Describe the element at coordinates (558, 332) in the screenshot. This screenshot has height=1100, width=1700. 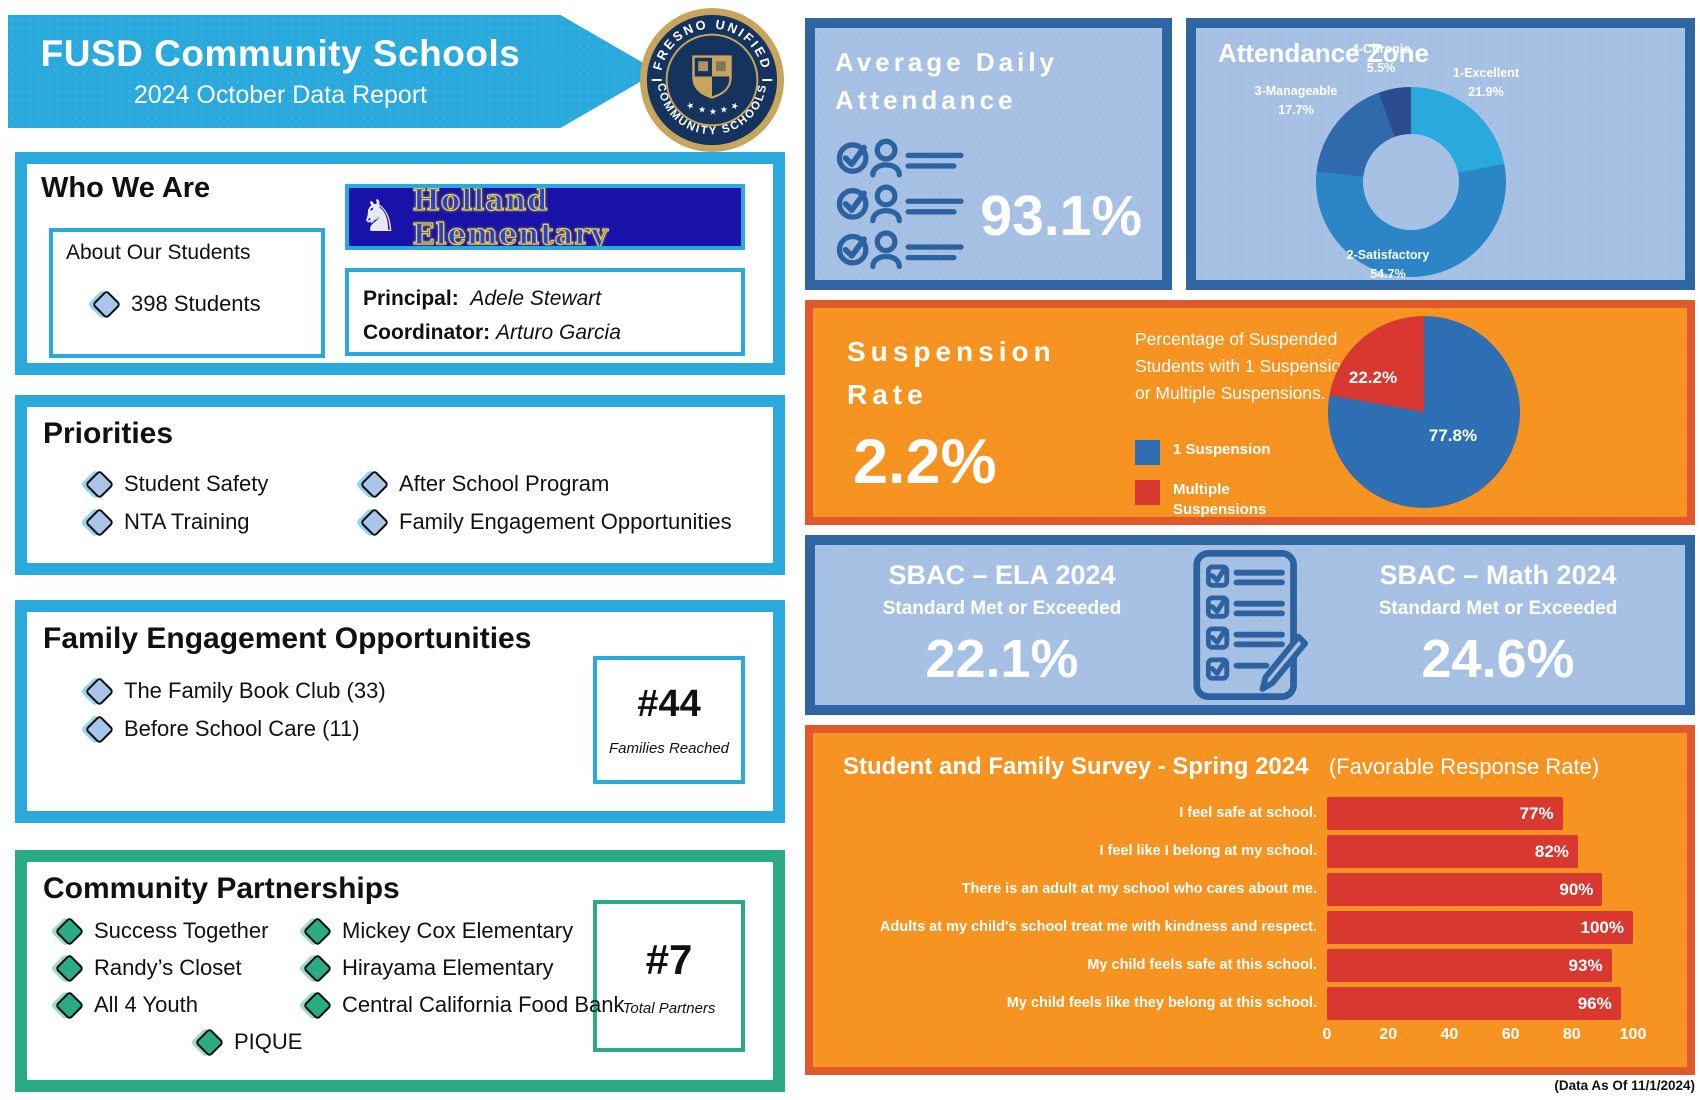
I see `coordinator-name: Arturo Garcia` at that location.